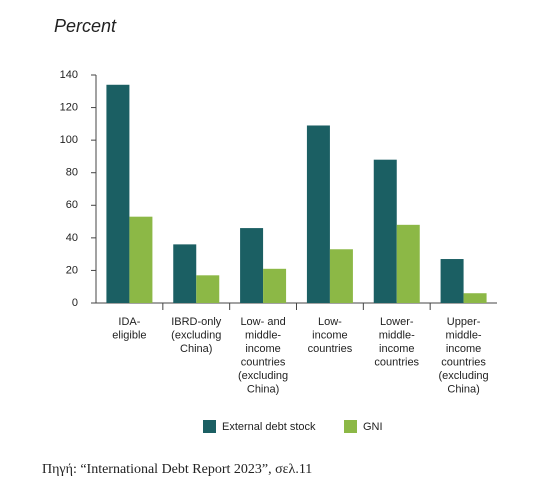 Image resolution: width=560 pixels, height=497 pixels. What do you see at coordinates (330, 335) in the screenshot?
I see `x-tick-label: Low-income countries` at bounding box center [330, 335].